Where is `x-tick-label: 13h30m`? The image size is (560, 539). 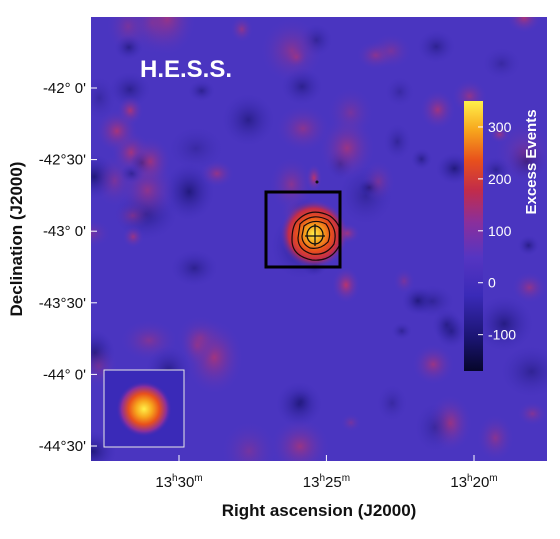
x-tick-label: 13h30m is located at coordinates (178, 482).